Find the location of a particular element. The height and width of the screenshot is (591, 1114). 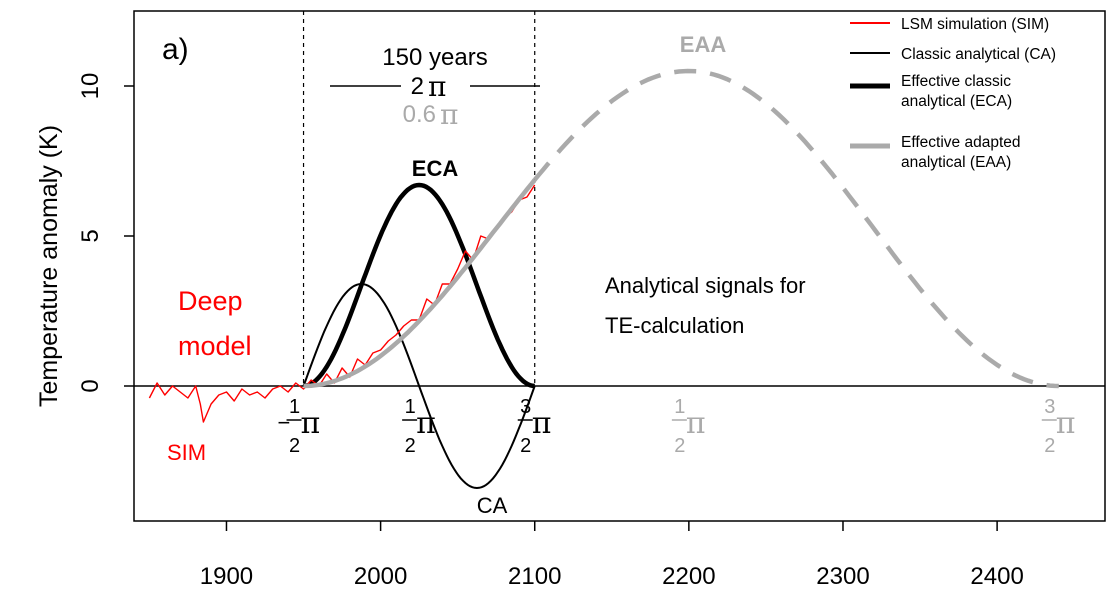

phase-label-three-half-eaa-pi: π is located at coordinates (1066, 423).